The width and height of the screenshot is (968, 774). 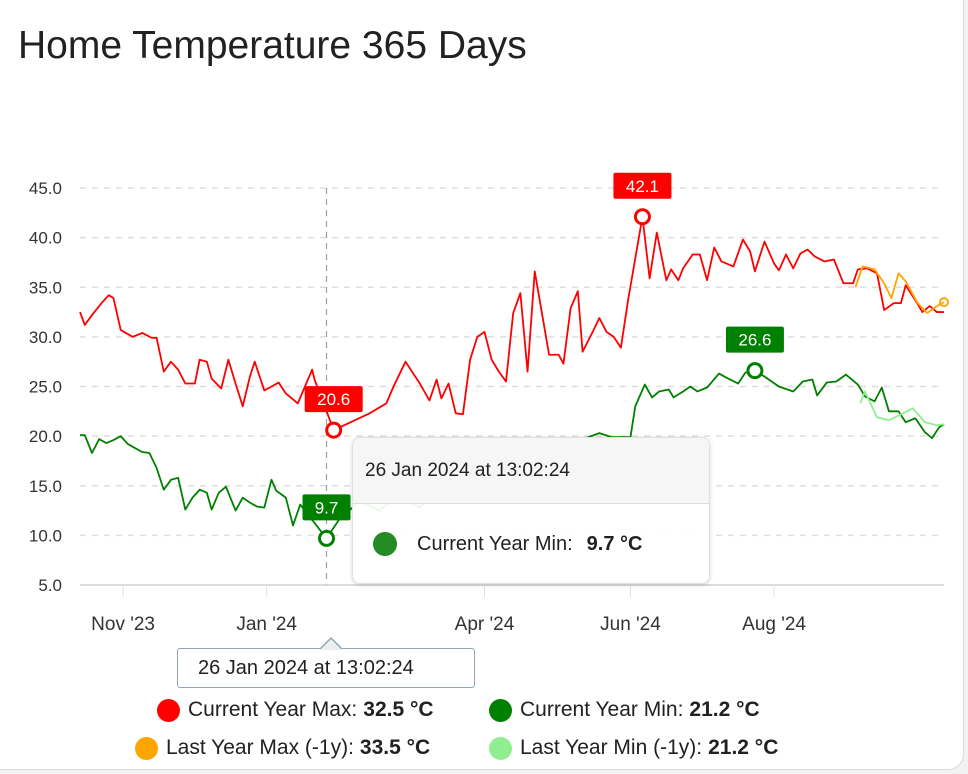 I want to click on legend-label: Current Year Min:, so click(x=602, y=709).